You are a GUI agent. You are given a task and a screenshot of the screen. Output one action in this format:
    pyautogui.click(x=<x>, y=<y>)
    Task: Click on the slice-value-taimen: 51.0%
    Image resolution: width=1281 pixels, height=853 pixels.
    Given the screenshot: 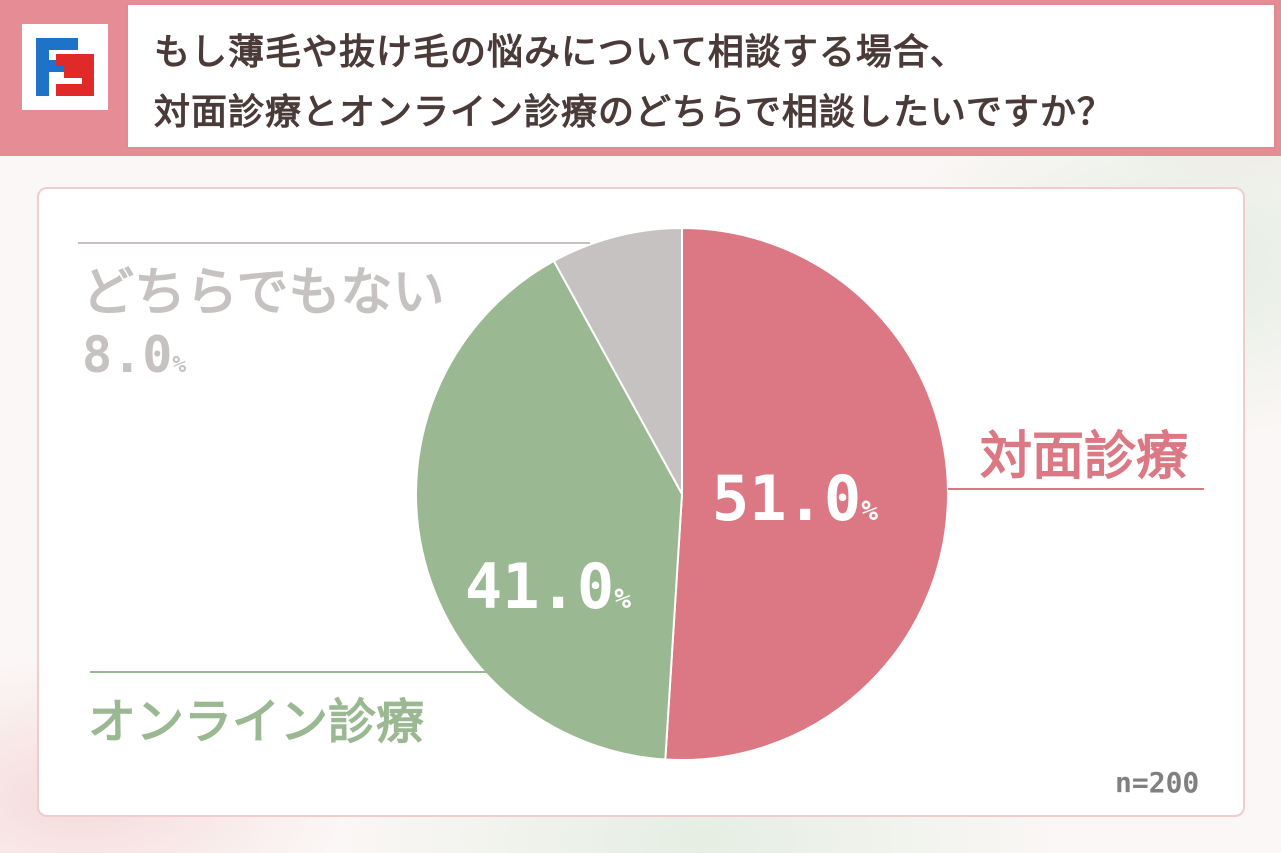 What is the action you would take?
    pyautogui.click(x=795, y=498)
    